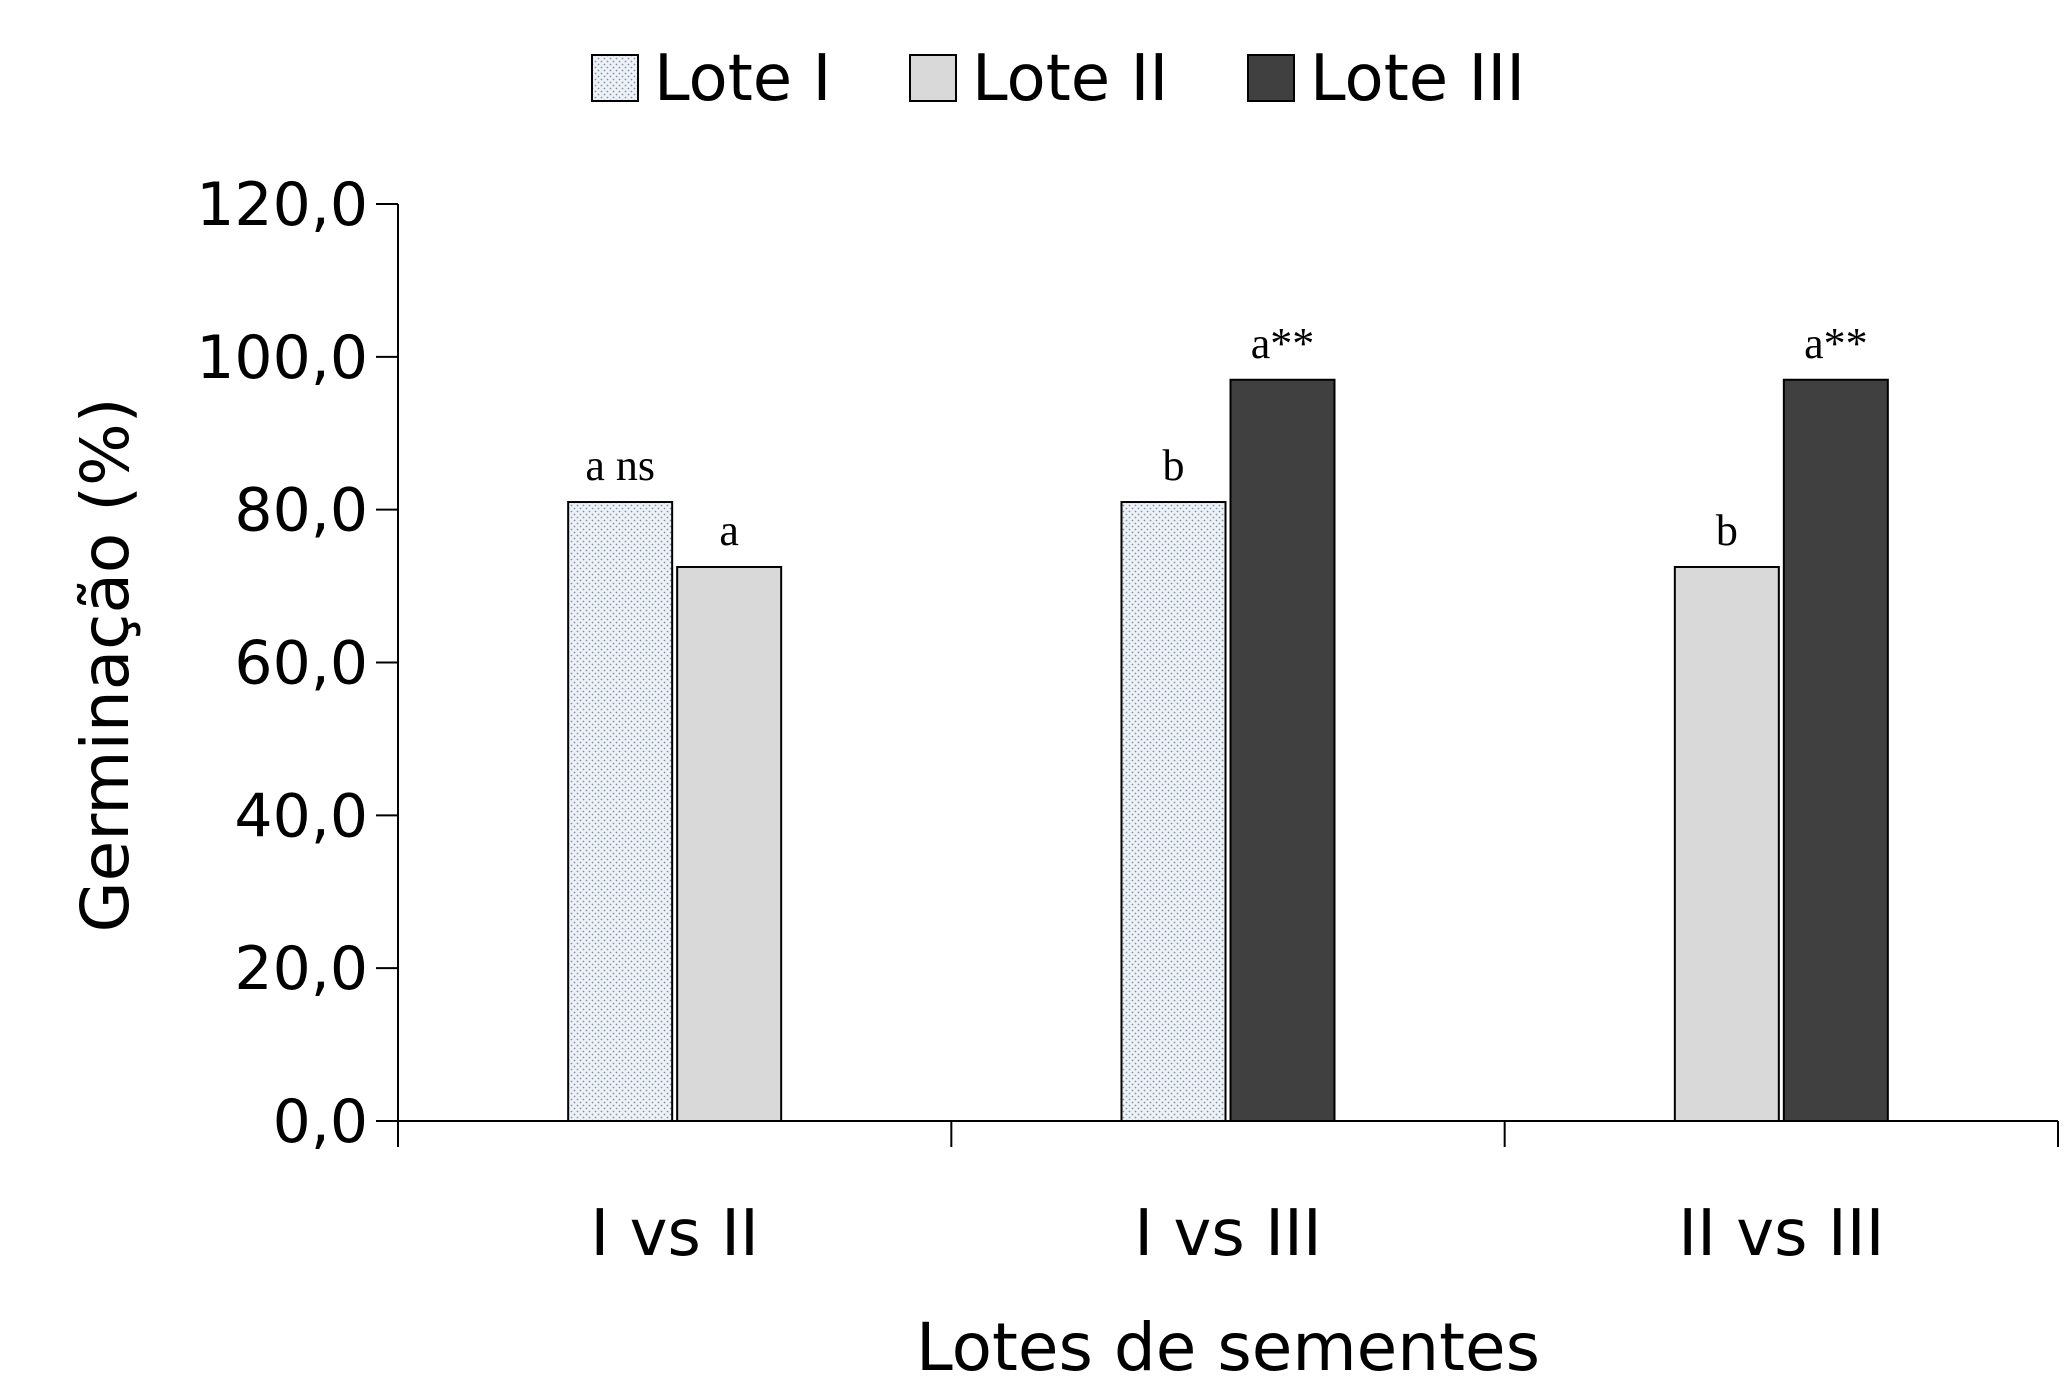 The width and height of the screenshot is (2064, 1389). I want to click on bar-label: a ns, so click(620, 465).